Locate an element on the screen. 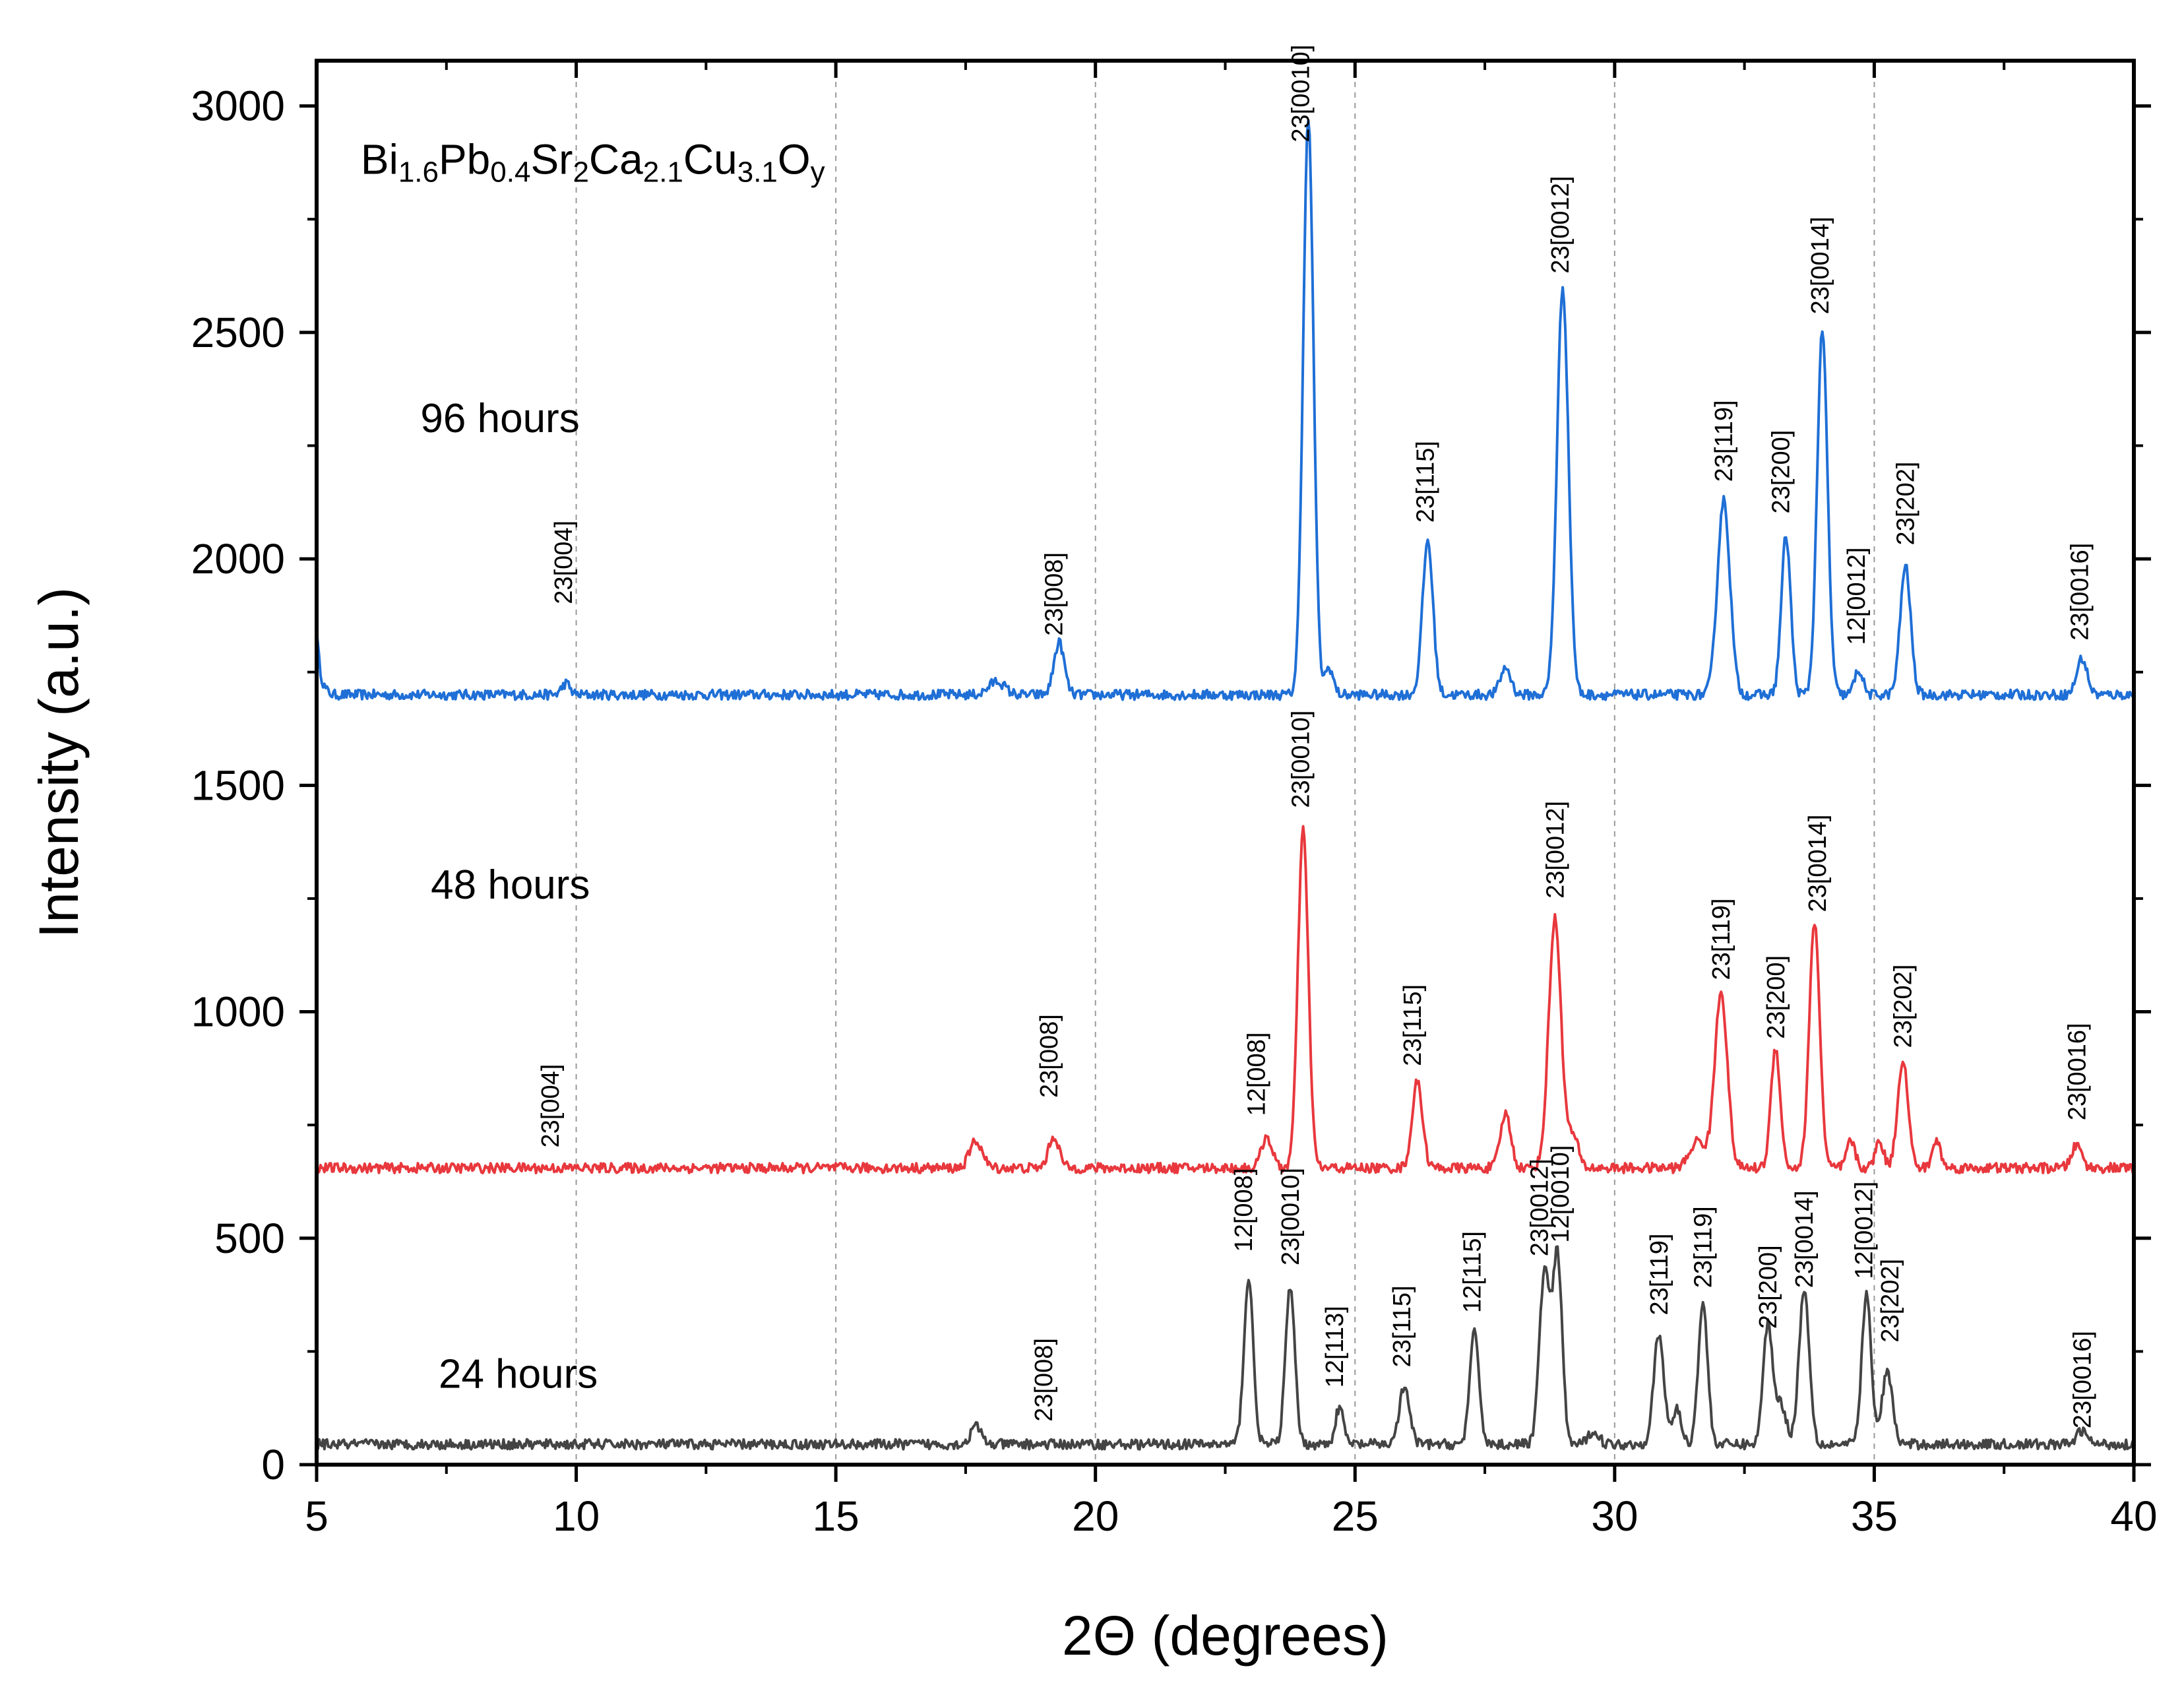 This screenshot has width=2184, height=1687. x-tick-label: 15 is located at coordinates (836, 1516).